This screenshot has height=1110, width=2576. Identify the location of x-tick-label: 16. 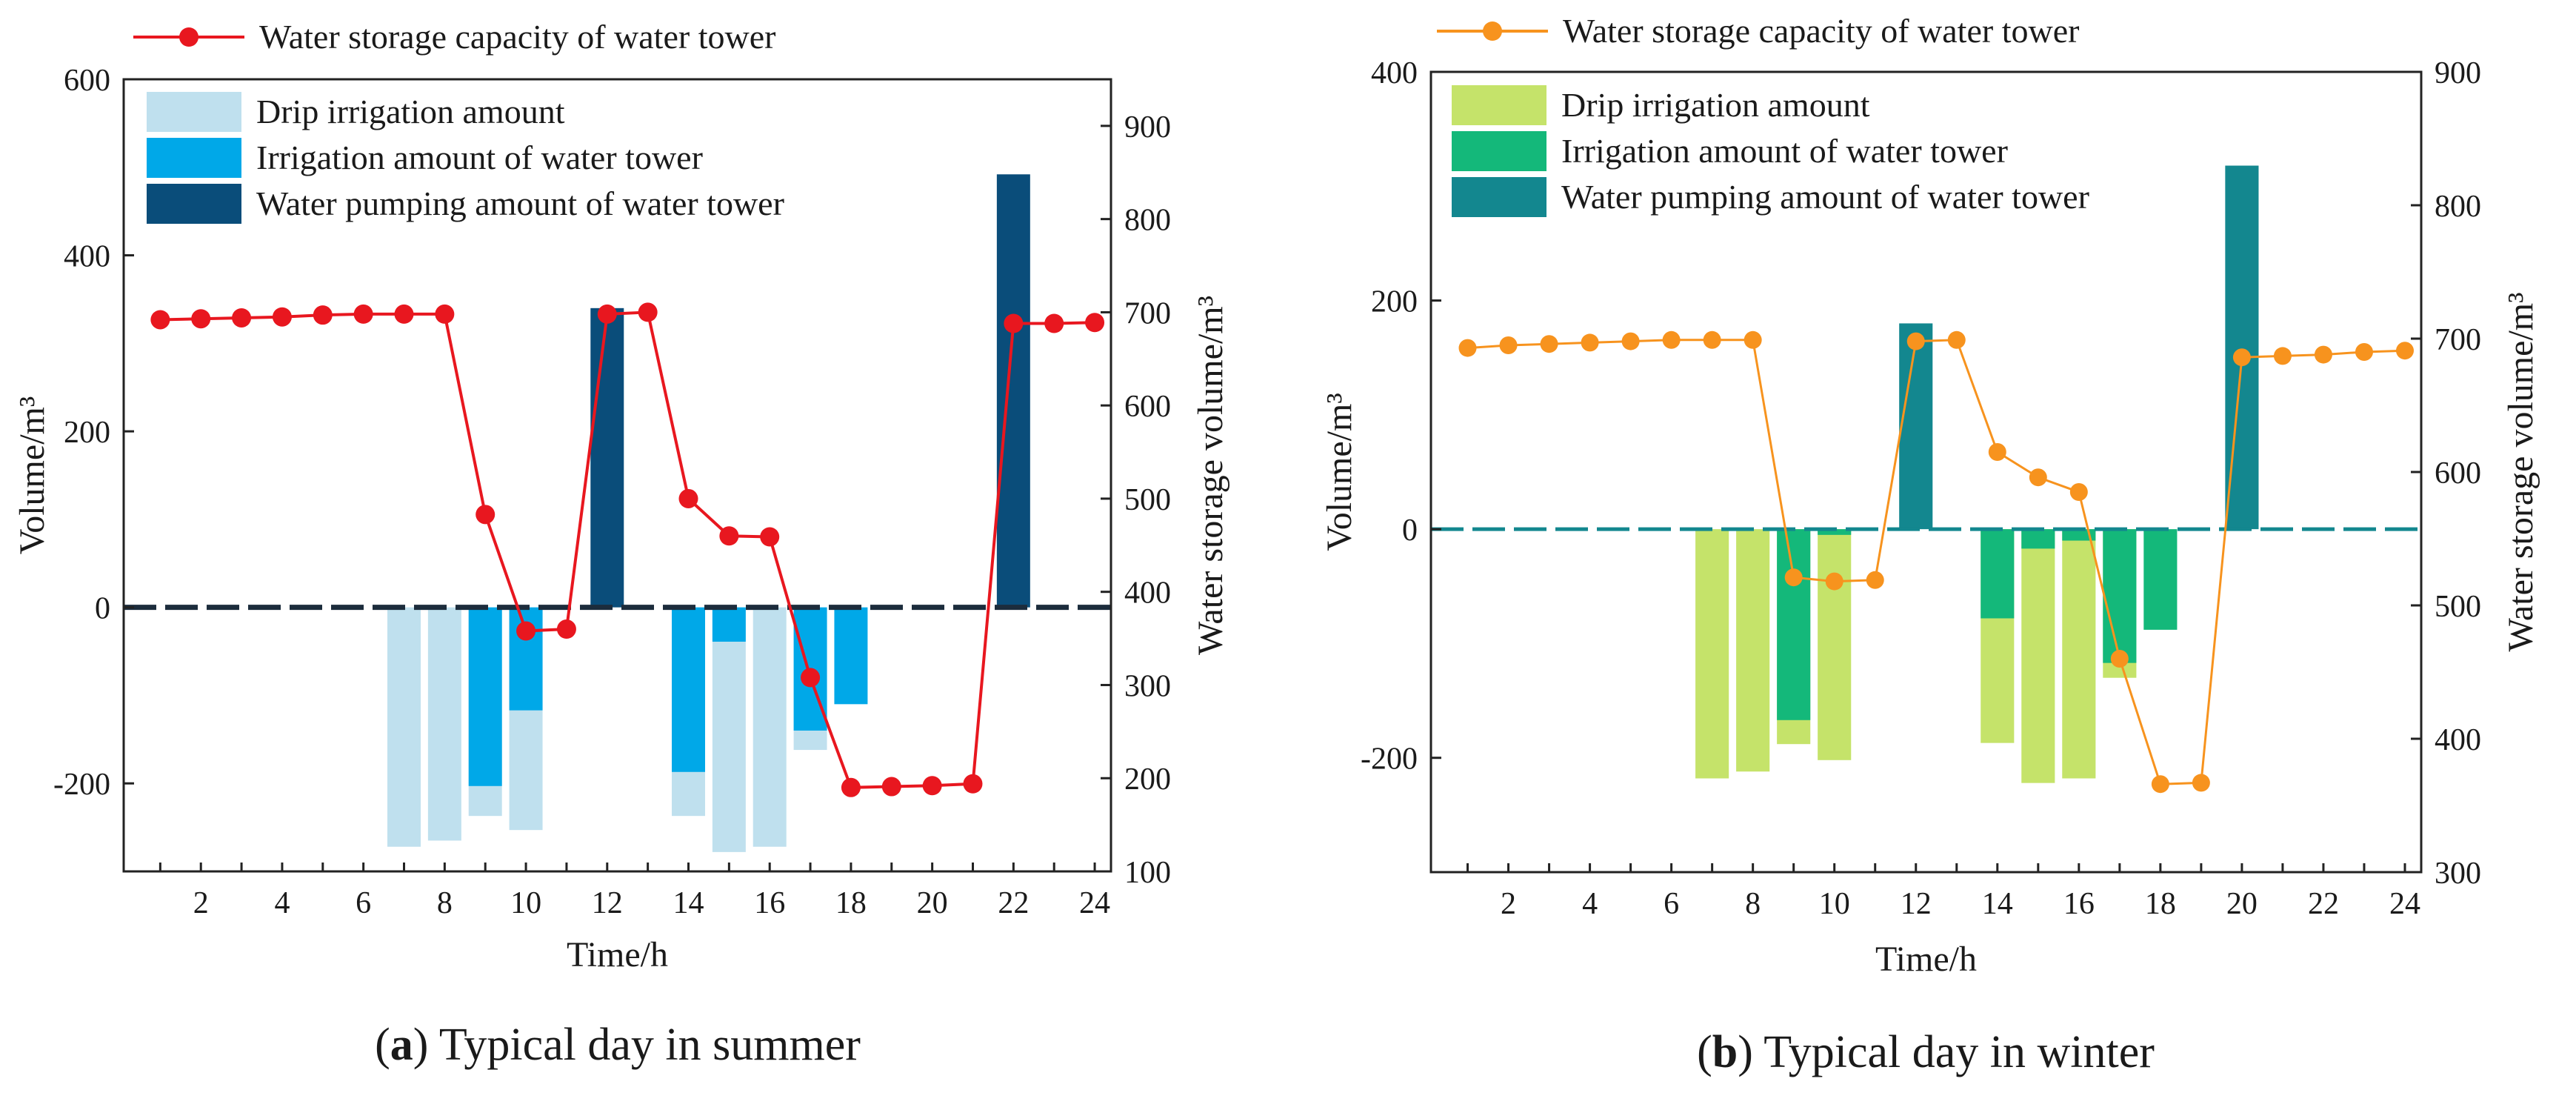
(769, 903).